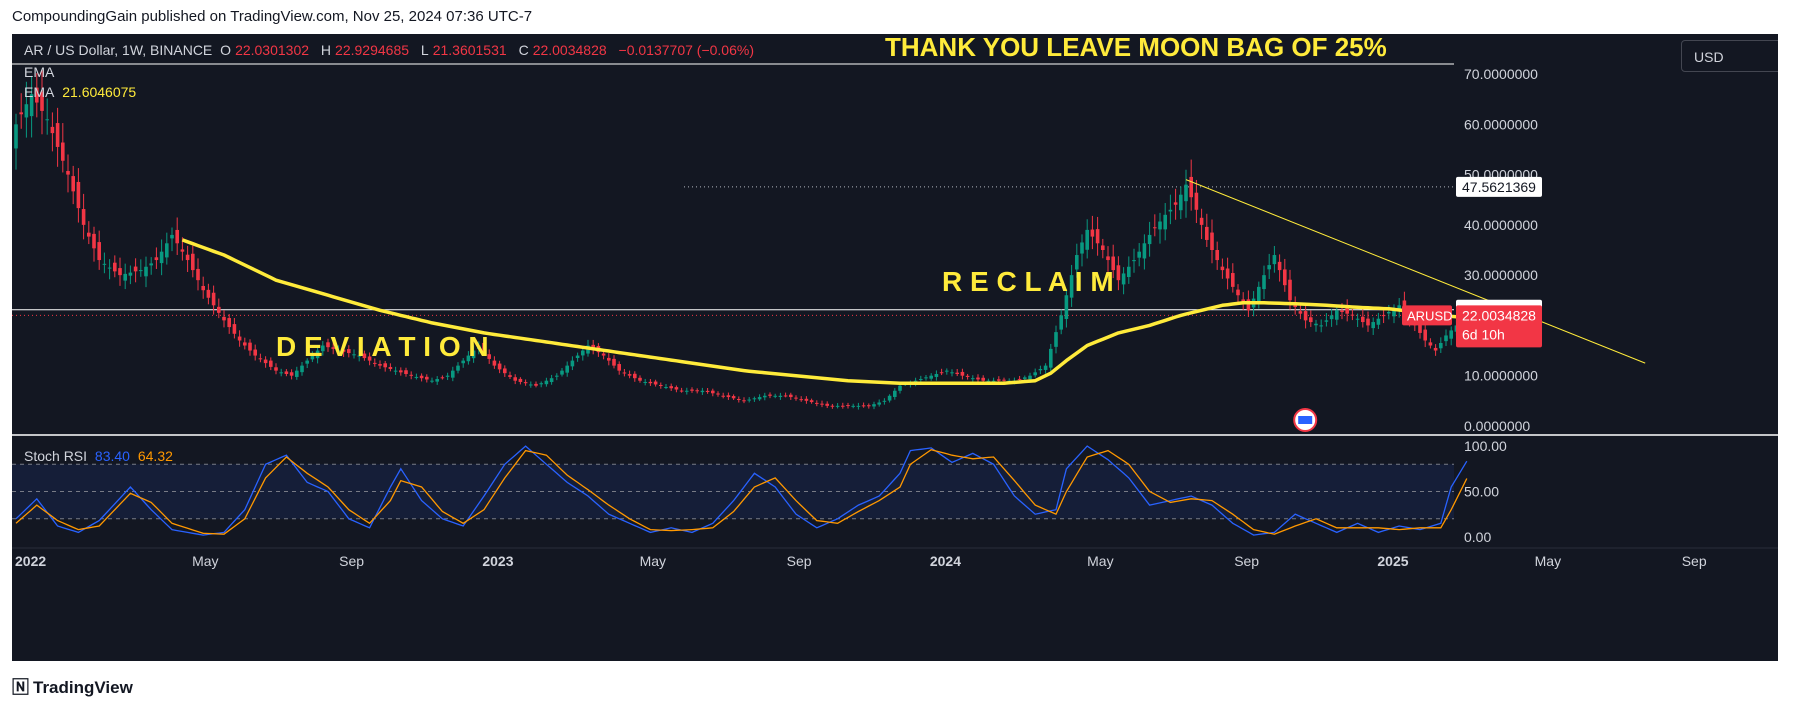 This screenshot has height=707, width=1794. What do you see at coordinates (39, 72) in the screenshot?
I see `ema1-legend: EMA` at bounding box center [39, 72].